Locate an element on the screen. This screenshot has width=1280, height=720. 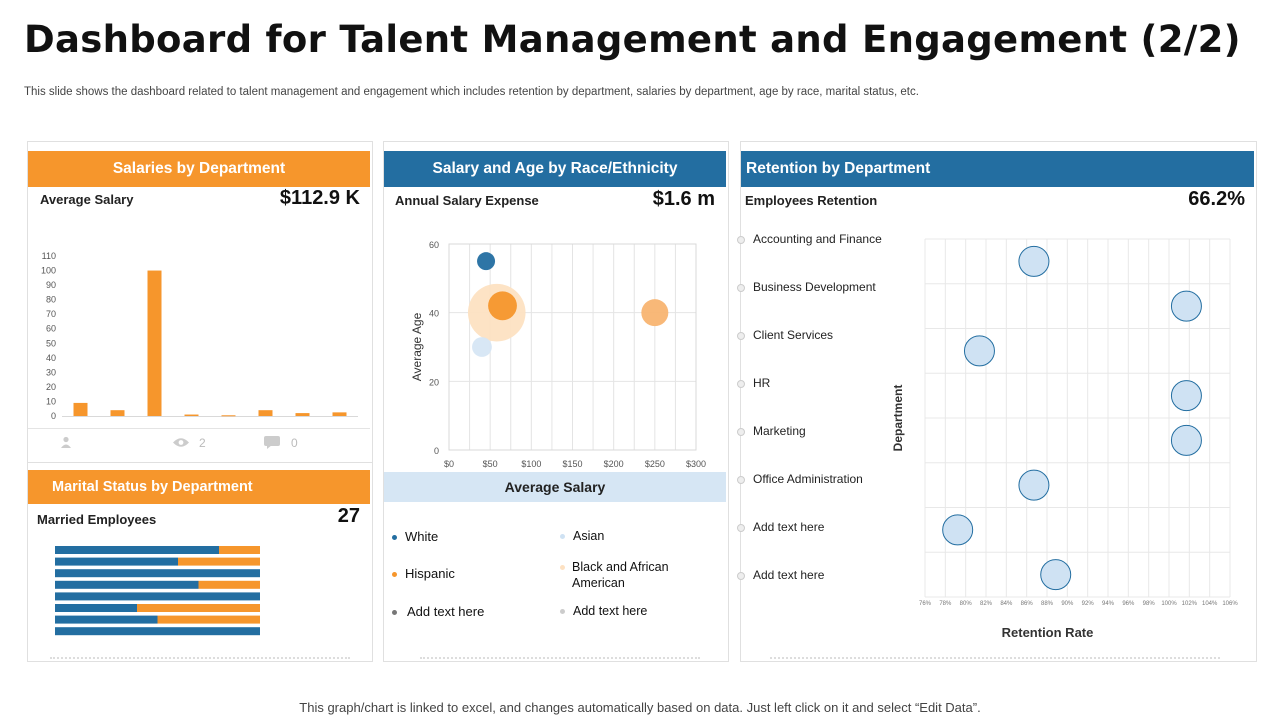
x-tick-label: 96% is located at coordinates (1128, 604).